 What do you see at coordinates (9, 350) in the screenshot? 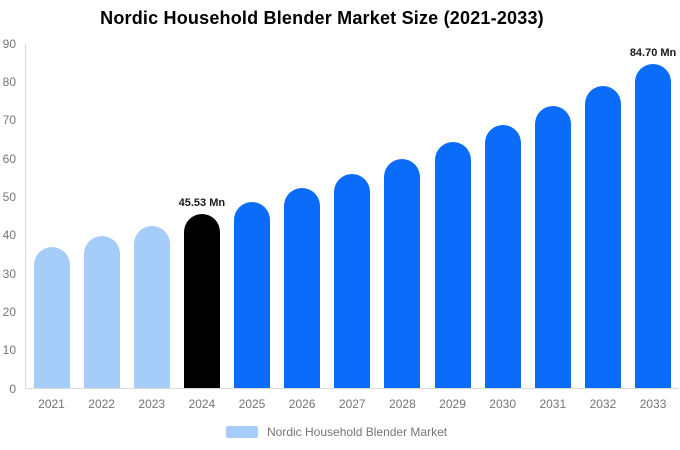
I see `y-tick-label-10: 10` at bounding box center [9, 350].